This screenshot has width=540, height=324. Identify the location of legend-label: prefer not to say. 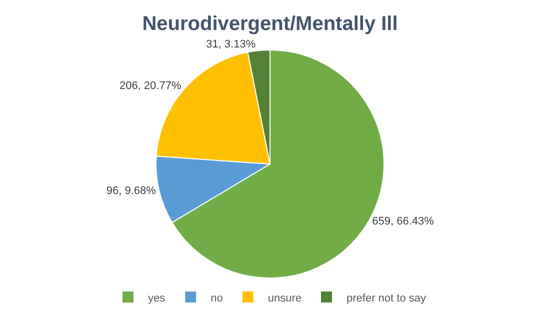
(386, 298).